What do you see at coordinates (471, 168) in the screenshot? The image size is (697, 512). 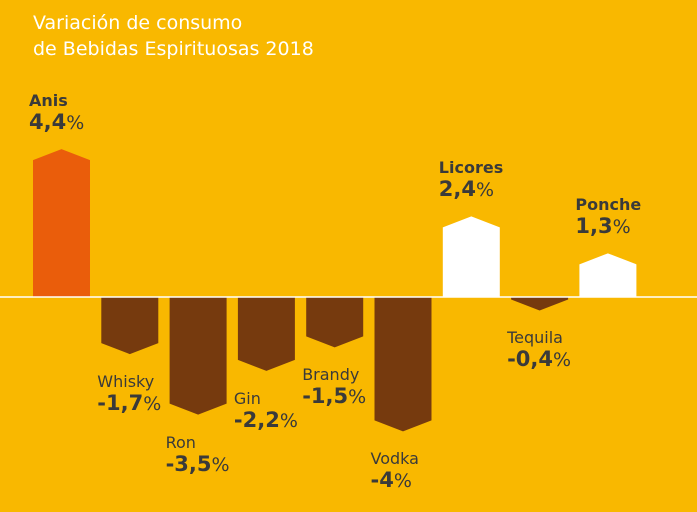 I see `category-label: Licores` at bounding box center [471, 168].